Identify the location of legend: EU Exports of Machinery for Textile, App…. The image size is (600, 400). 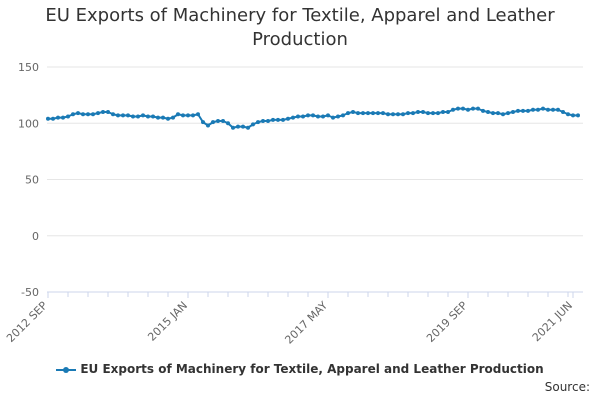
(300, 369).